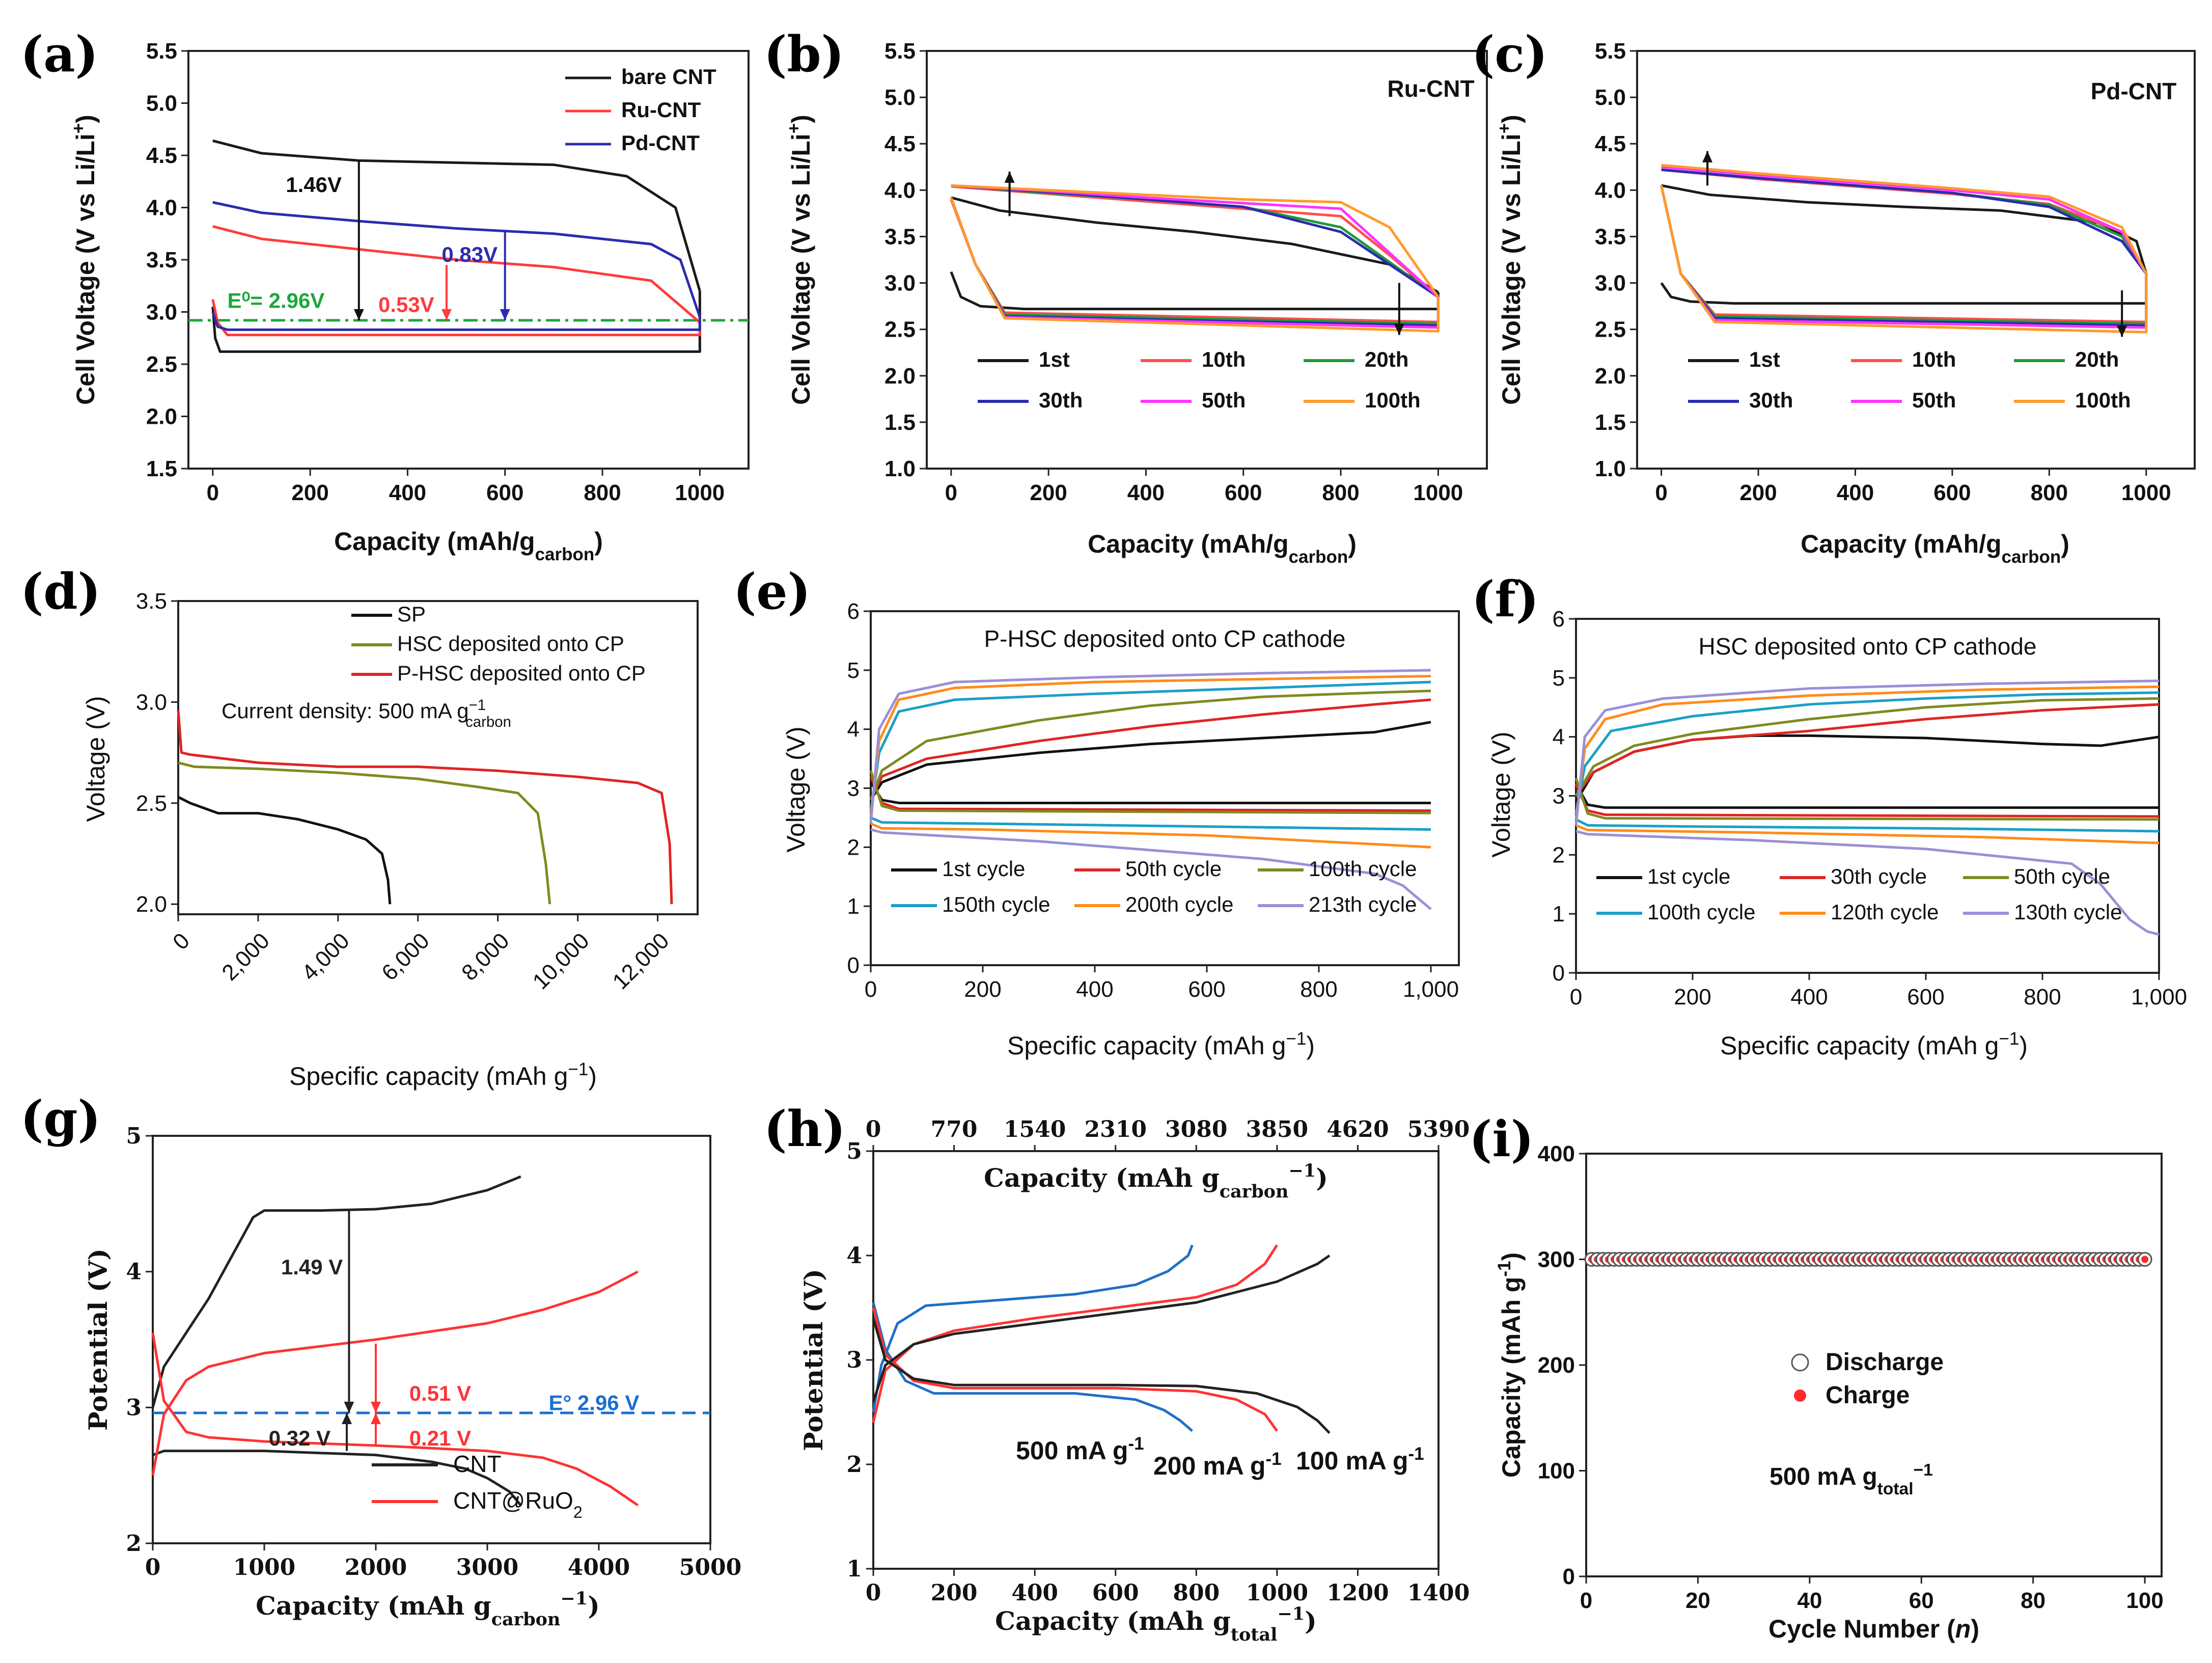 This screenshot has height=1663, width=2212. Describe the element at coordinates (1363, 869) in the screenshot. I see `legend-label: 100th cycle` at that location.